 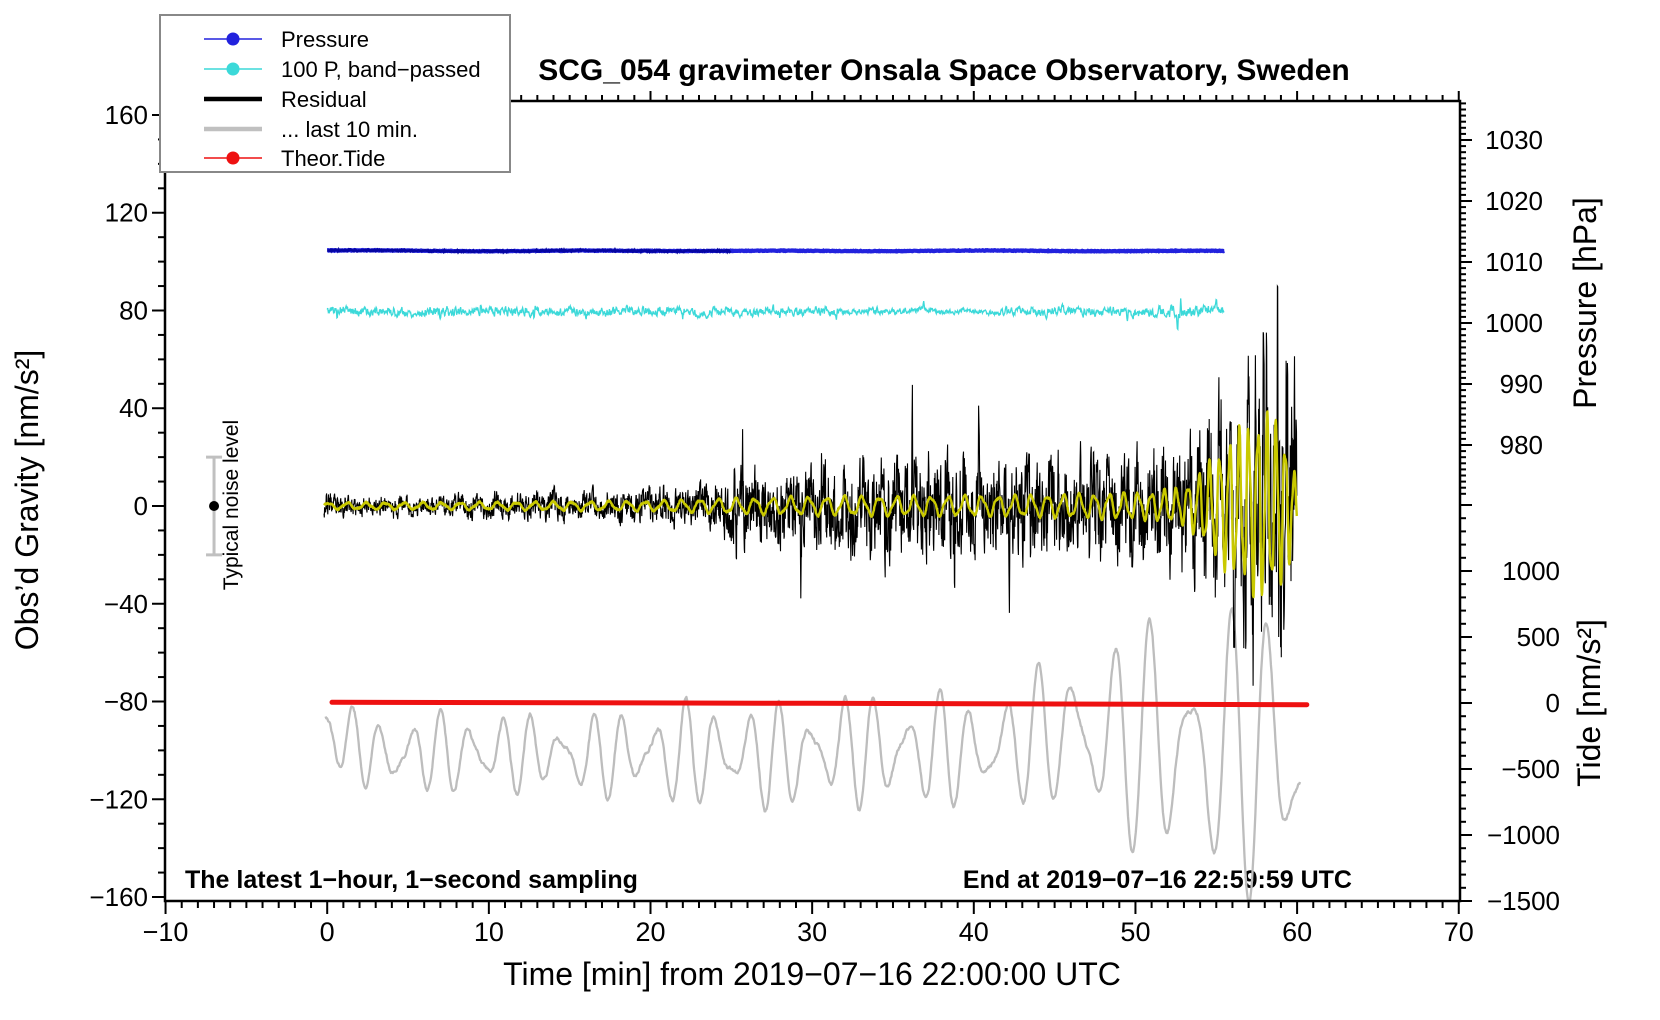 I want to click on tide-axis-tick-label: 1000, so click(x=1531, y=571).